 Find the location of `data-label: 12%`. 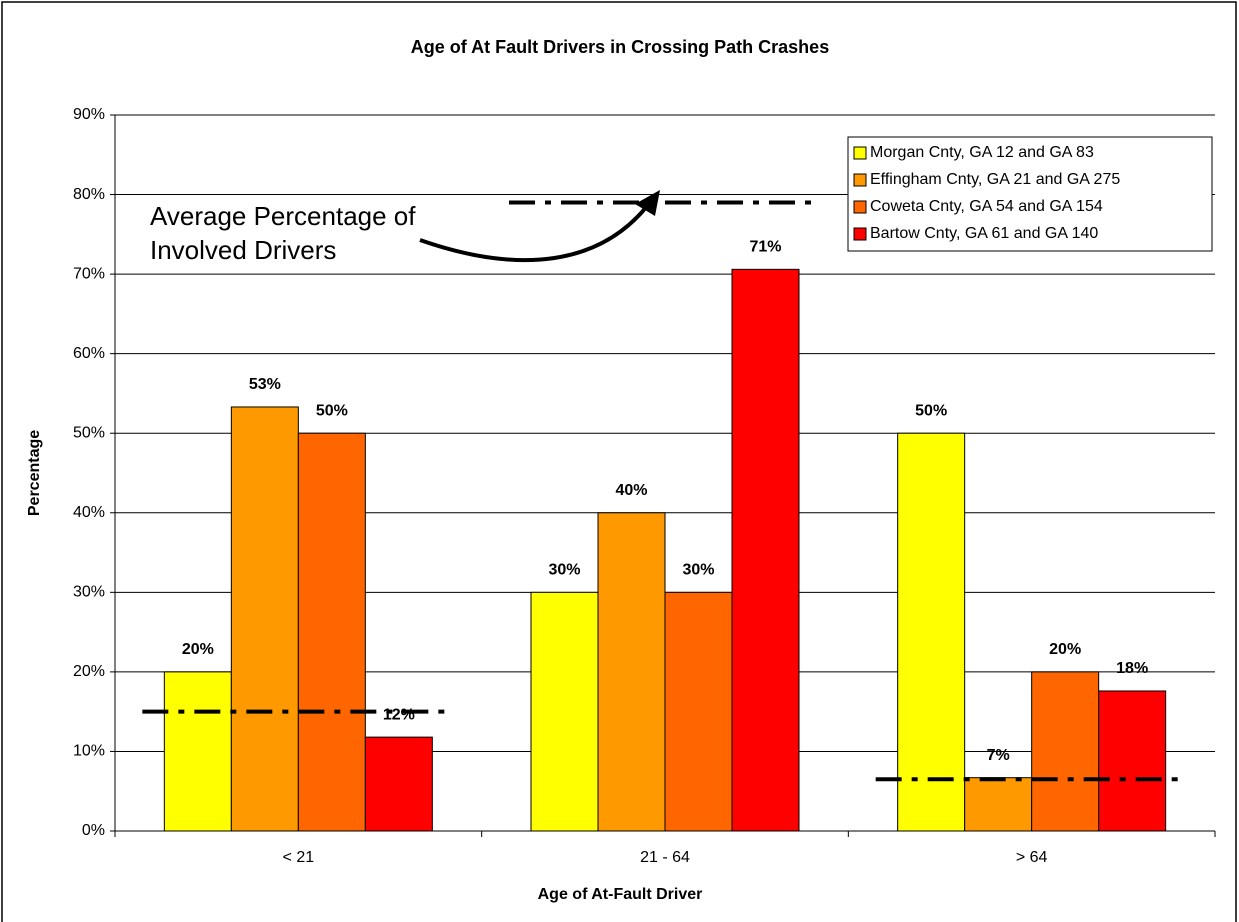

data-label: 12% is located at coordinates (399, 714).